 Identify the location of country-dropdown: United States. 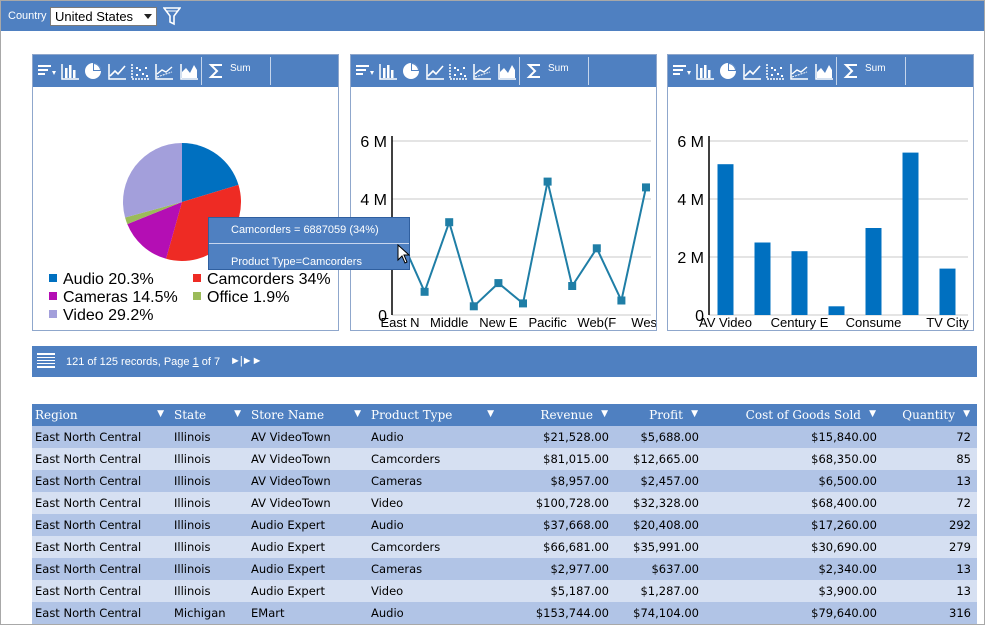
(103, 16).